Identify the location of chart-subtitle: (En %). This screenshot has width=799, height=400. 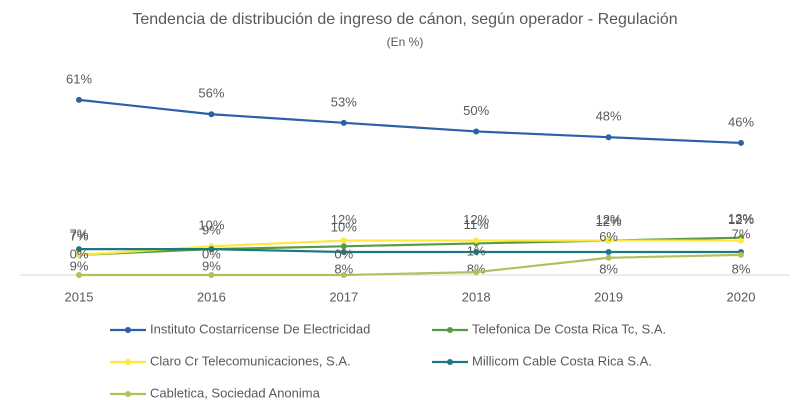
(405, 42).